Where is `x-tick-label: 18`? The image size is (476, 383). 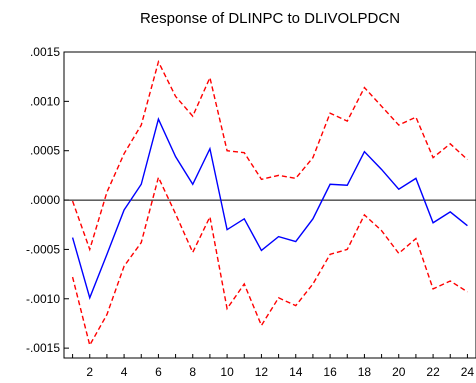
x-tick-label: 18 is located at coordinates (365, 372).